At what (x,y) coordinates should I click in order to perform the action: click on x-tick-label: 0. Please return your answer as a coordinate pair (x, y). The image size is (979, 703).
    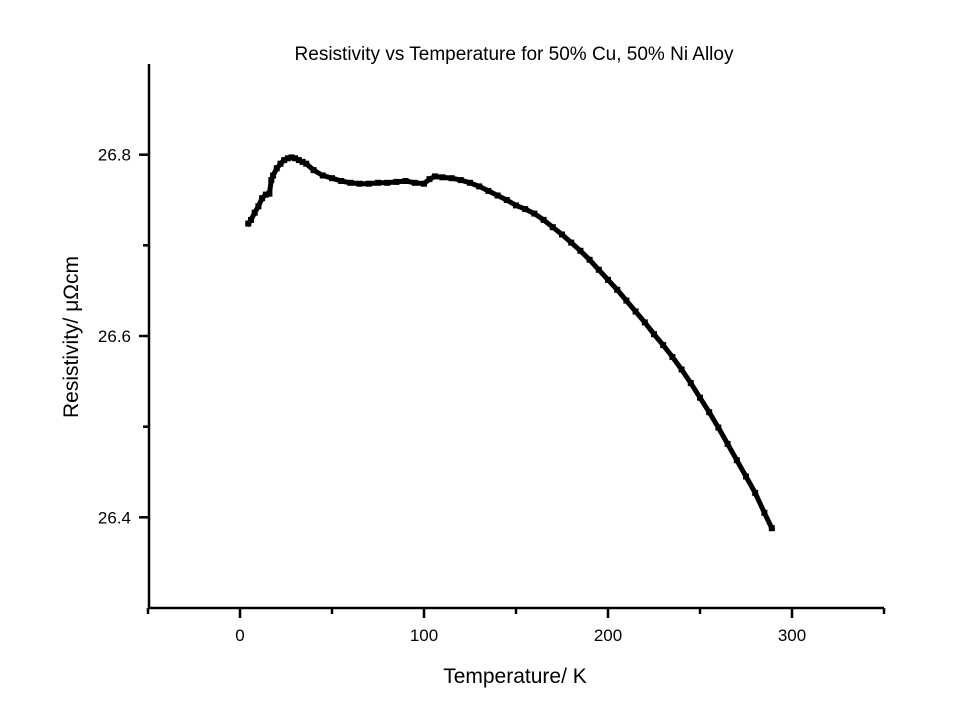
    Looking at the image, I should click on (239, 635).